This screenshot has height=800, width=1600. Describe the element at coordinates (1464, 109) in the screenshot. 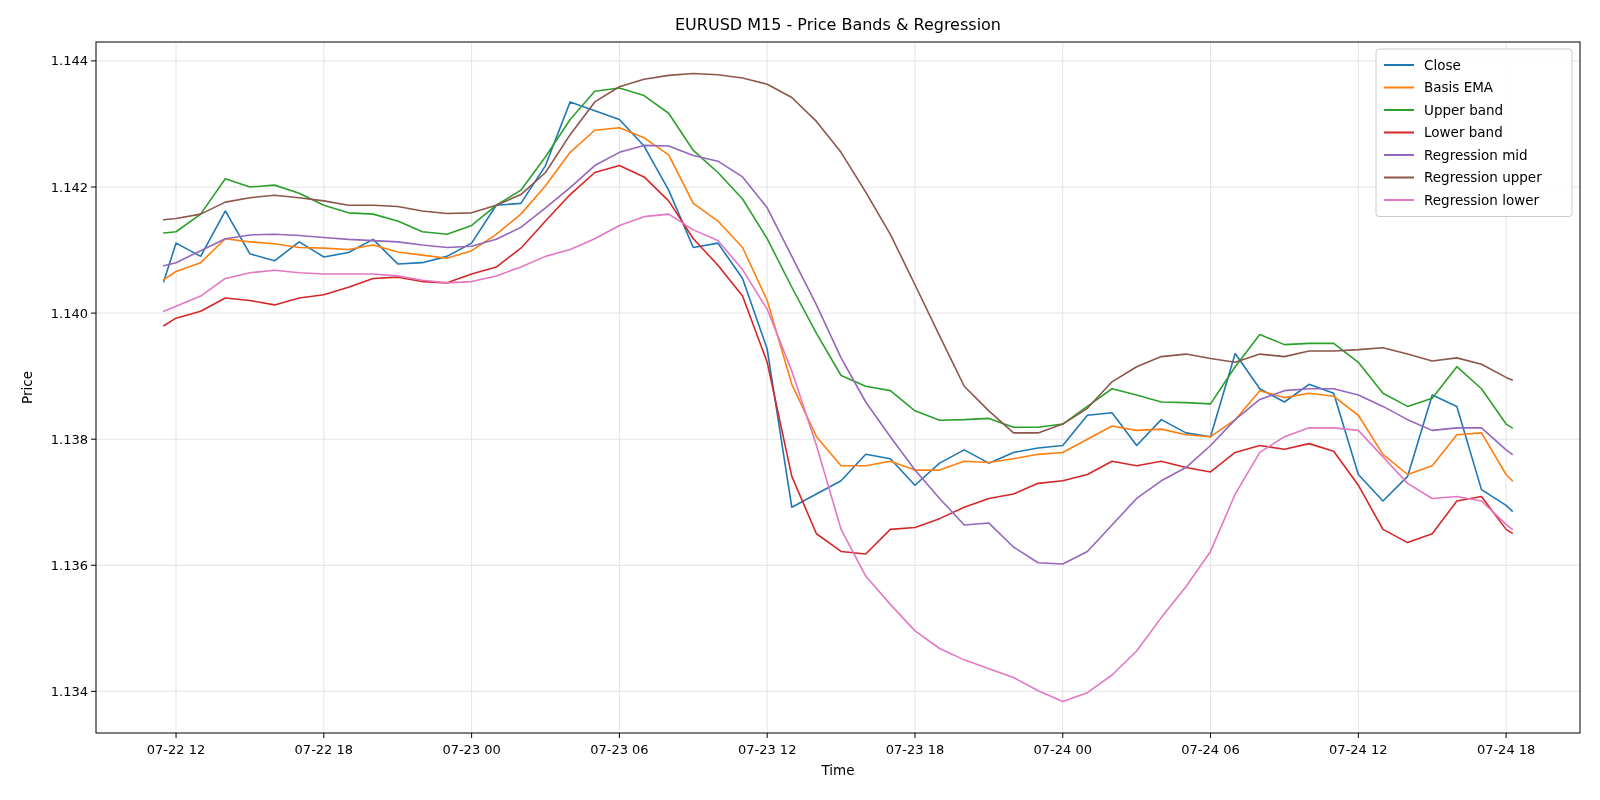

I see `legend-label: Upper band` at that location.